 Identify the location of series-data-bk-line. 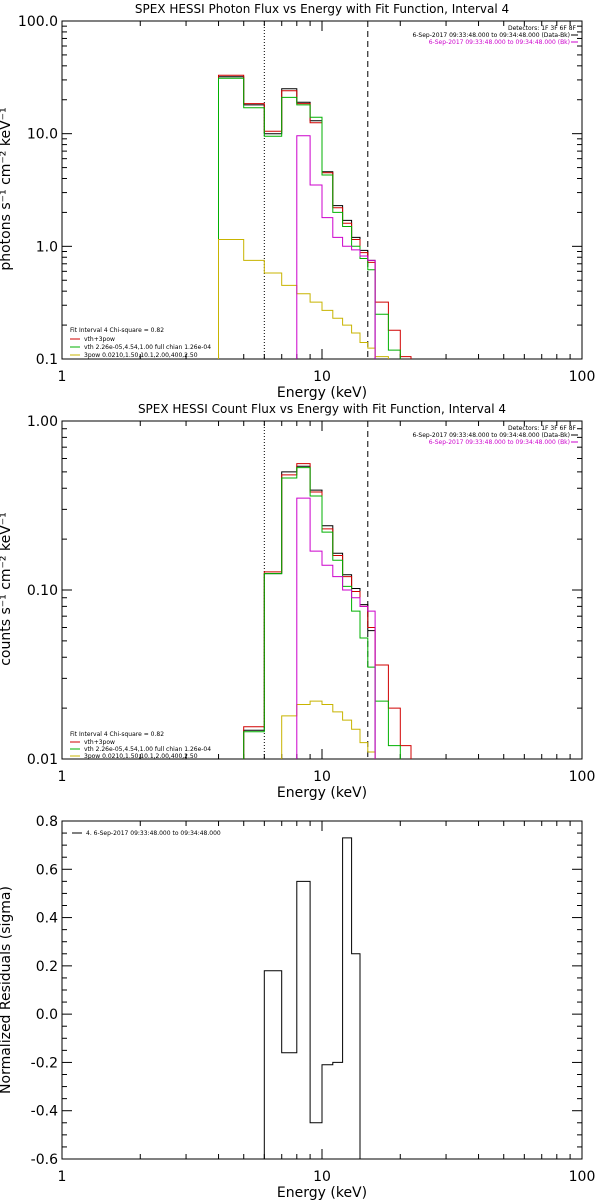
(309, 612).